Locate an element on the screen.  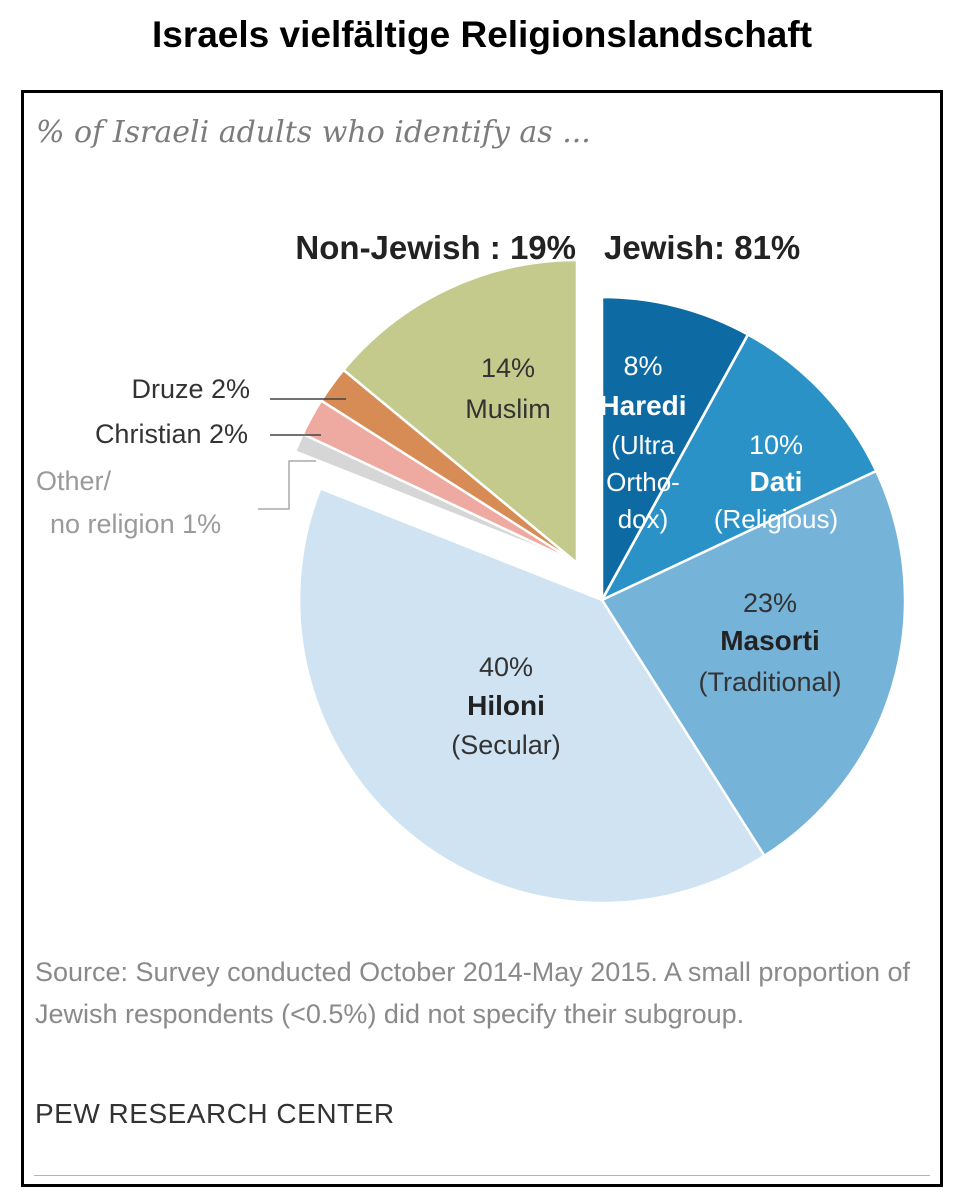
hiloni-name-label: Hiloni is located at coordinates (506, 705).